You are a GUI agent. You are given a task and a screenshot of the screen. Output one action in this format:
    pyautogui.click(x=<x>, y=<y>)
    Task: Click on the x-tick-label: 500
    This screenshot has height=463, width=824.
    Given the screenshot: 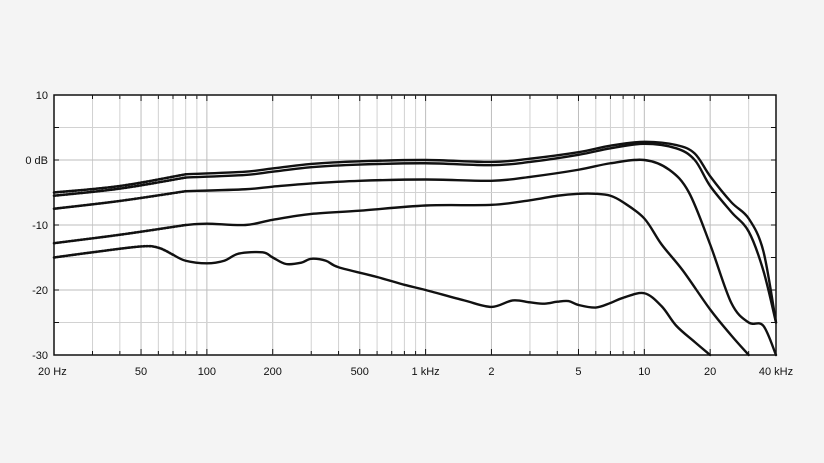 What is the action you would take?
    pyautogui.click(x=360, y=372)
    